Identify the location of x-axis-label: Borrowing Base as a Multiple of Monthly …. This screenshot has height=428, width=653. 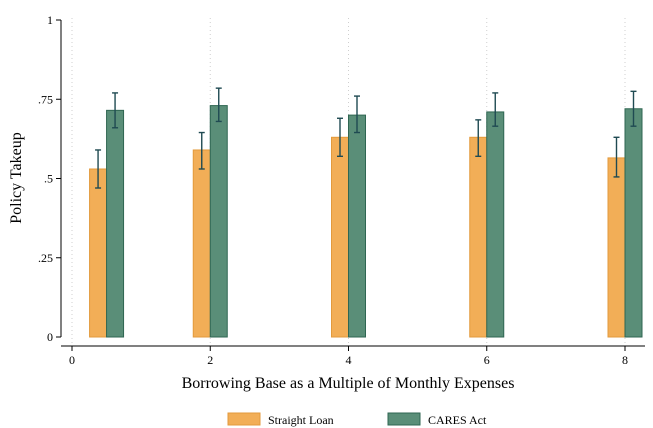
(348, 383).